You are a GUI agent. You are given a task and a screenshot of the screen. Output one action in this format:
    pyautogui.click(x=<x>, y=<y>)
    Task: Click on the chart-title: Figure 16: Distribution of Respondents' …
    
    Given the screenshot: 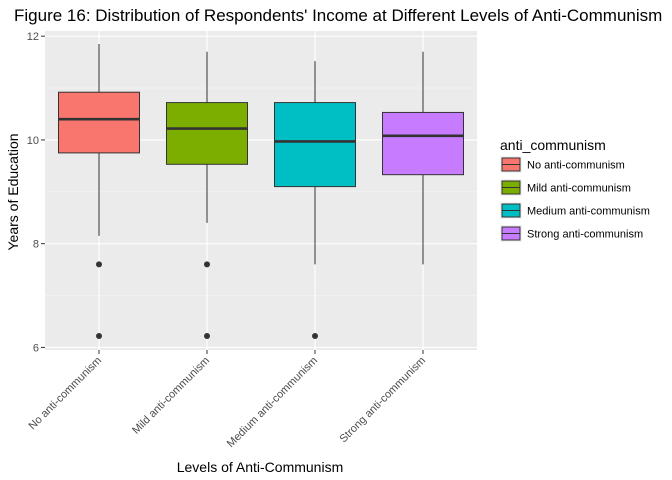 What is the action you would take?
    pyautogui.click(x=338, y=15)
    